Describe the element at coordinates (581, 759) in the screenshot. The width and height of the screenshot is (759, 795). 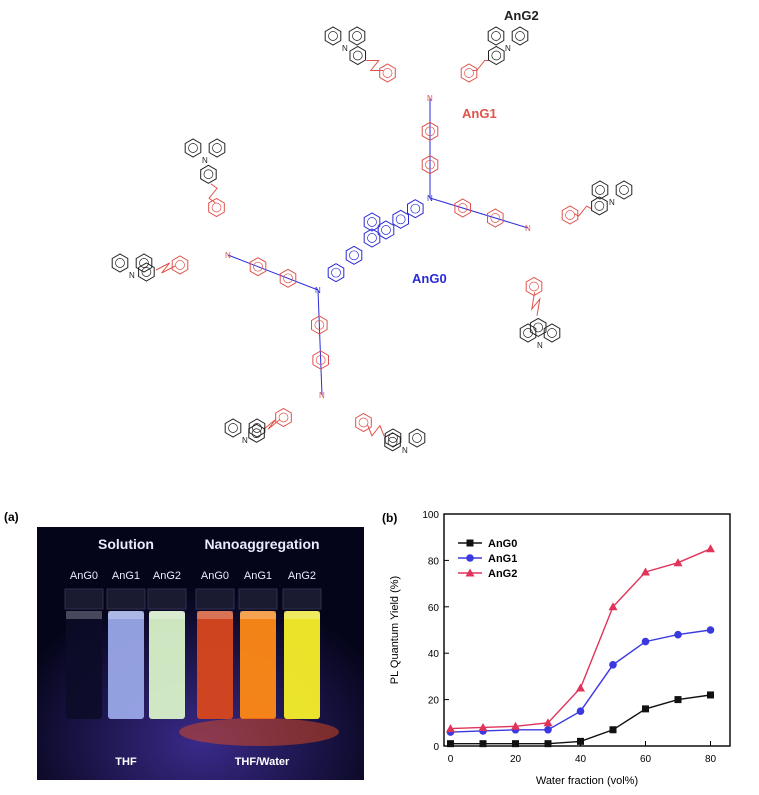
I see `x-tick-label: 40` at that location.